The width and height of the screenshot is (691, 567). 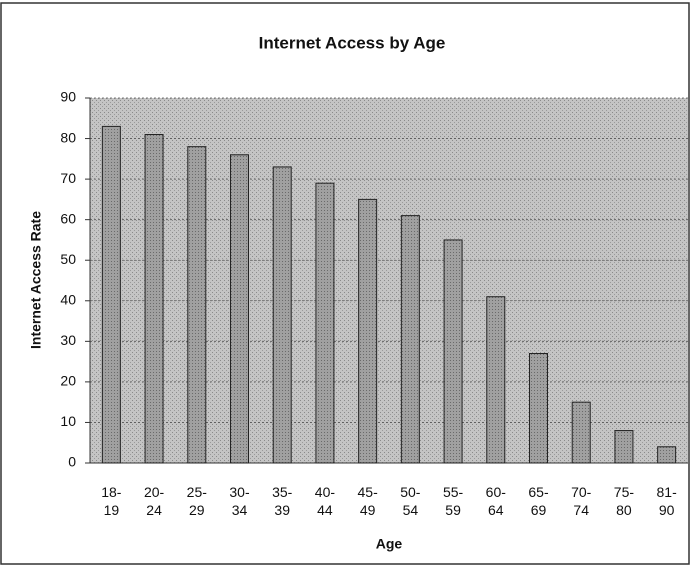 I want to click on y-tick-label: 50, so click(x=68, y=259).